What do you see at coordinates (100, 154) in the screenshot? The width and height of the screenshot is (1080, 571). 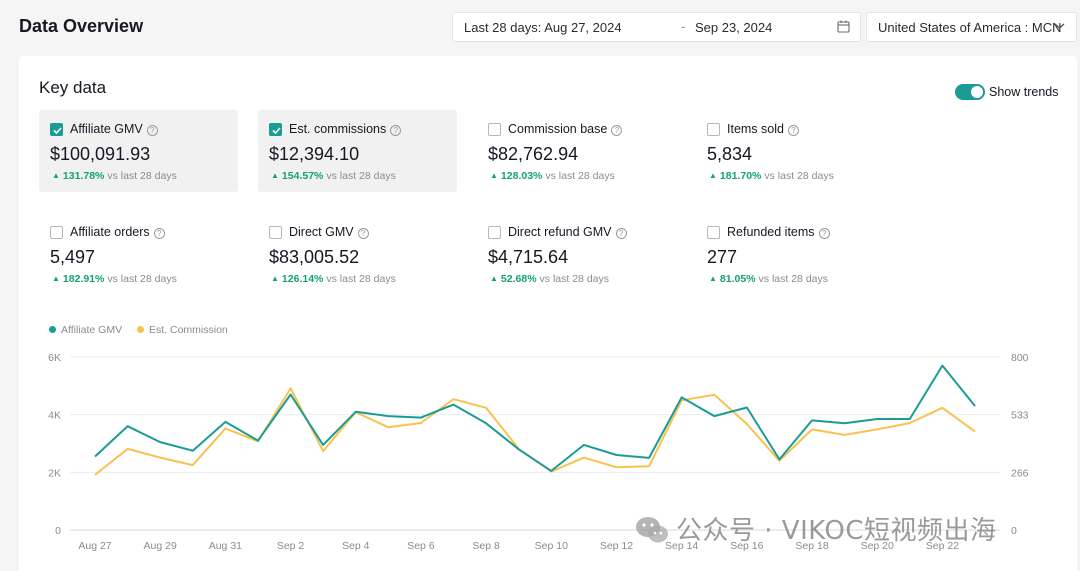 I see `metric-value: $100,091.93` at bounding box center [100, 154].